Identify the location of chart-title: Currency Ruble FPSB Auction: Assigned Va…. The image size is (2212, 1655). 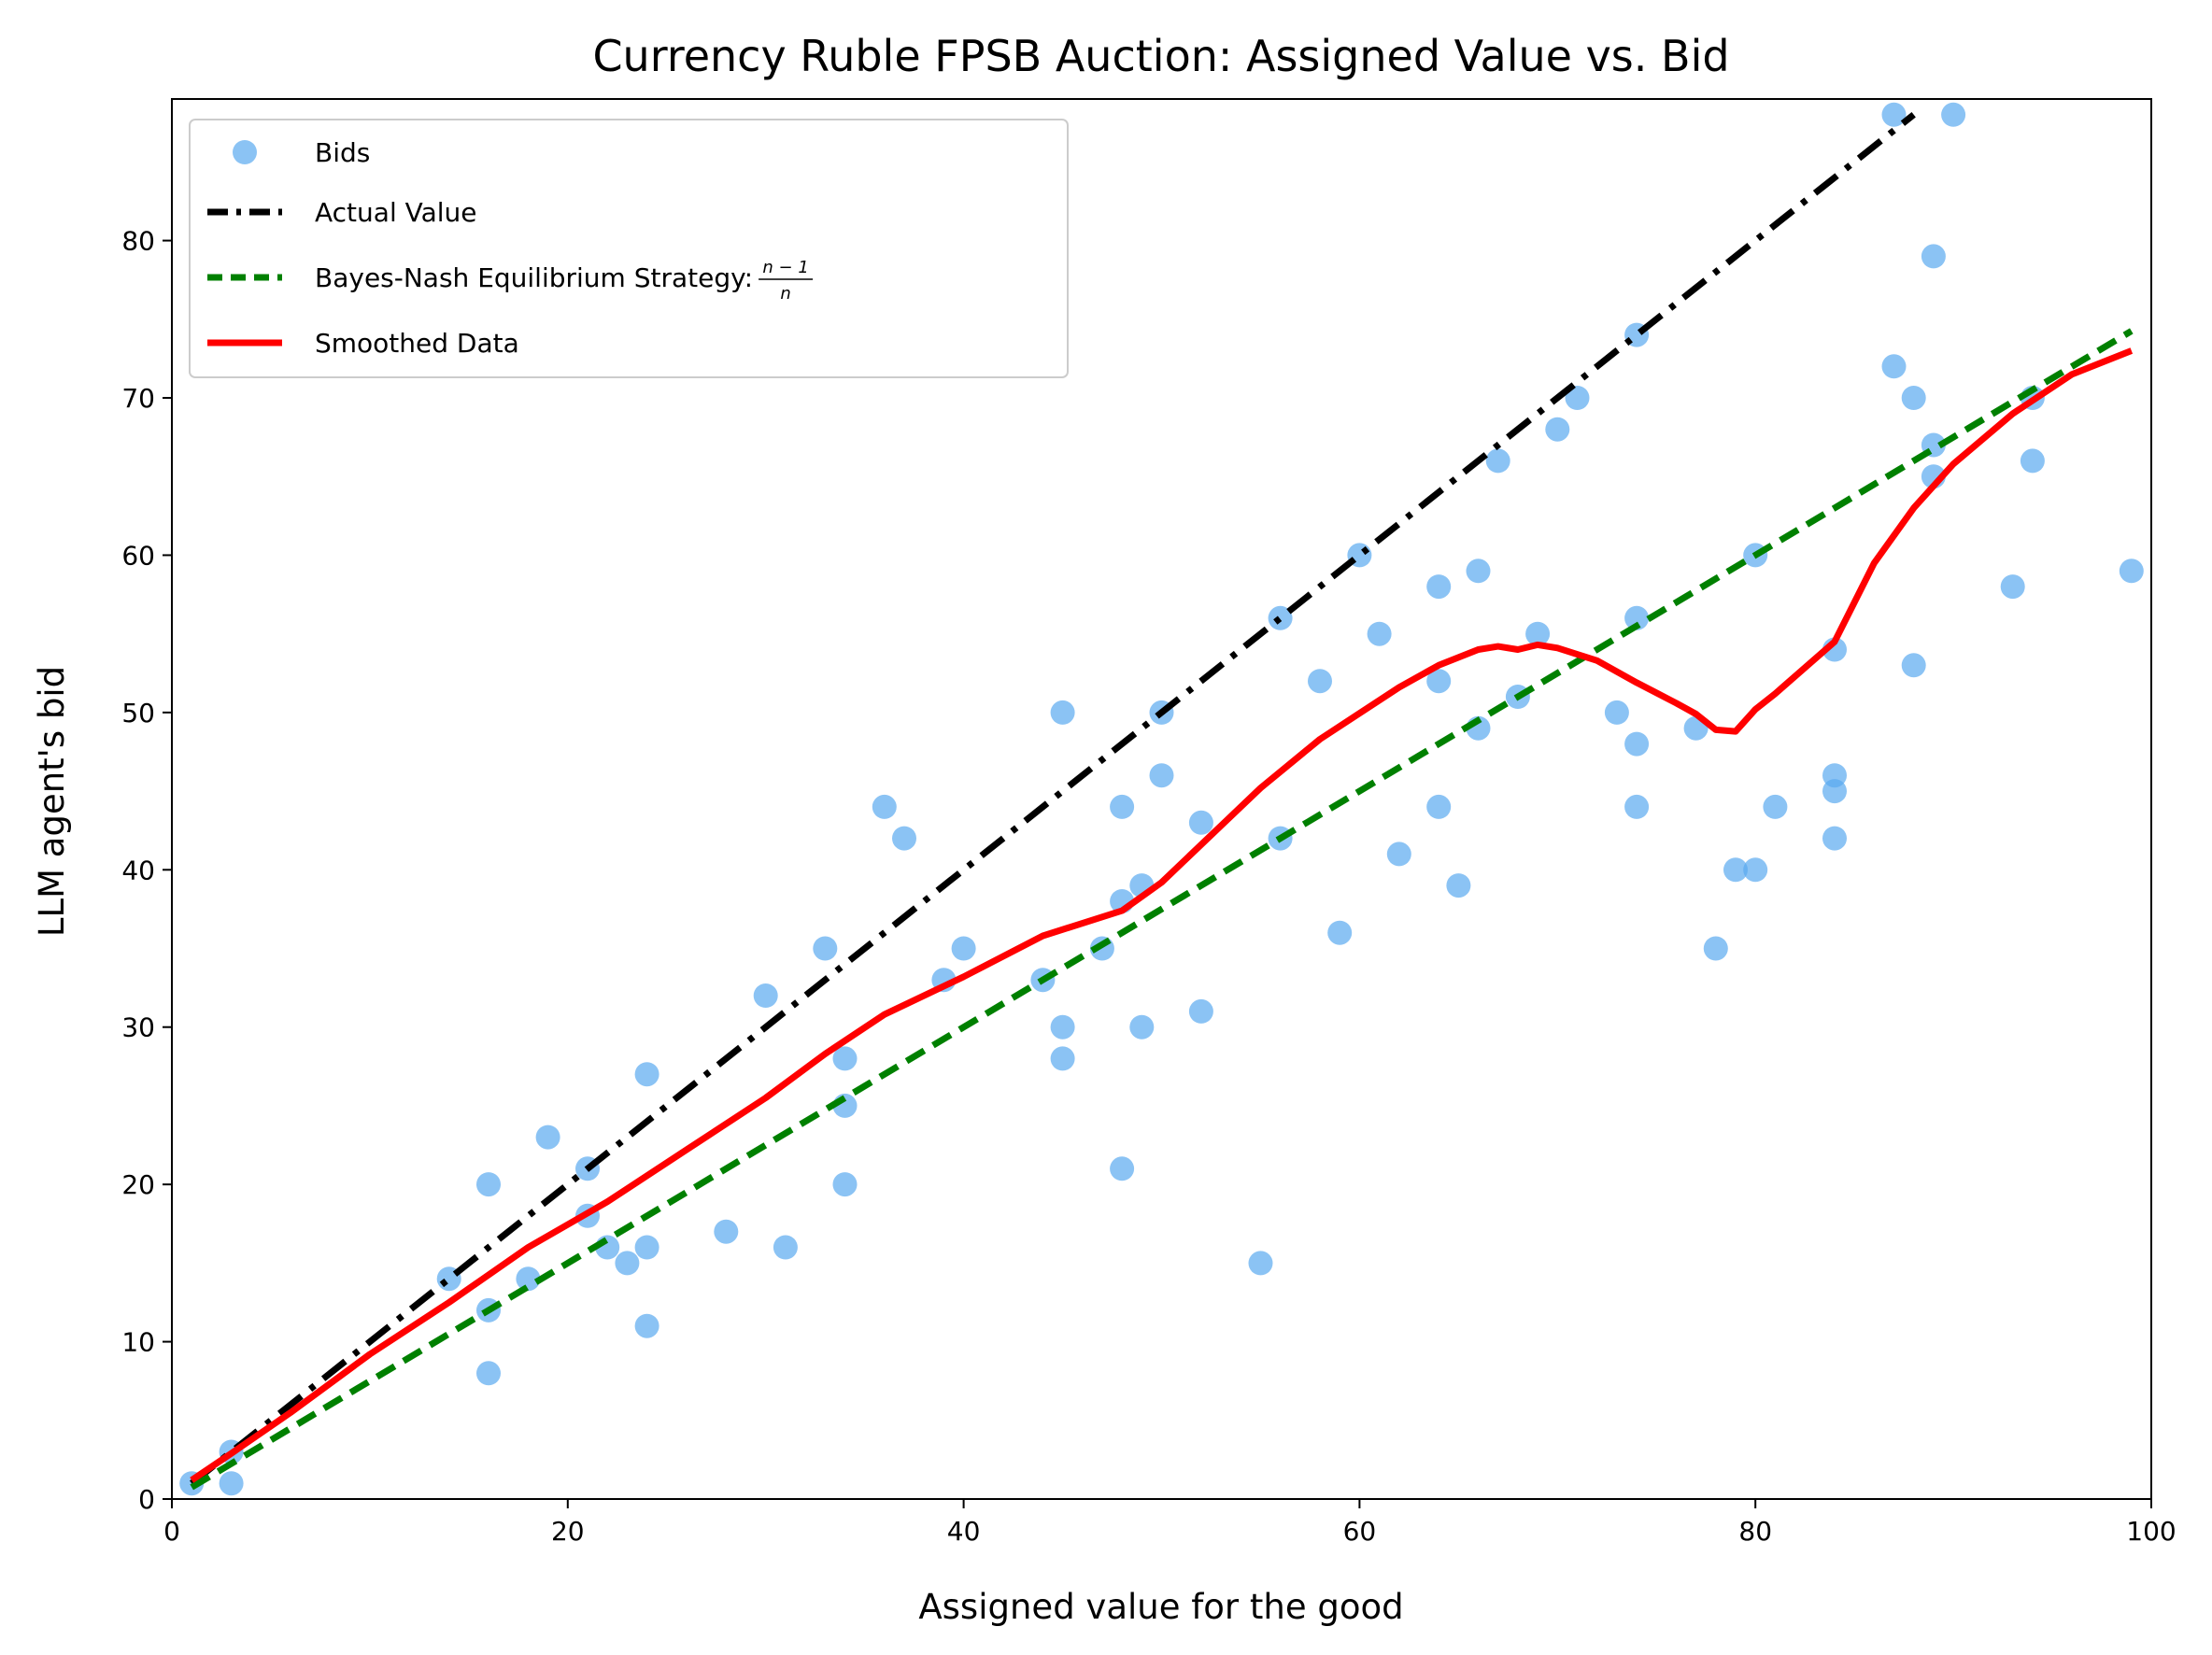
(1160, 56).